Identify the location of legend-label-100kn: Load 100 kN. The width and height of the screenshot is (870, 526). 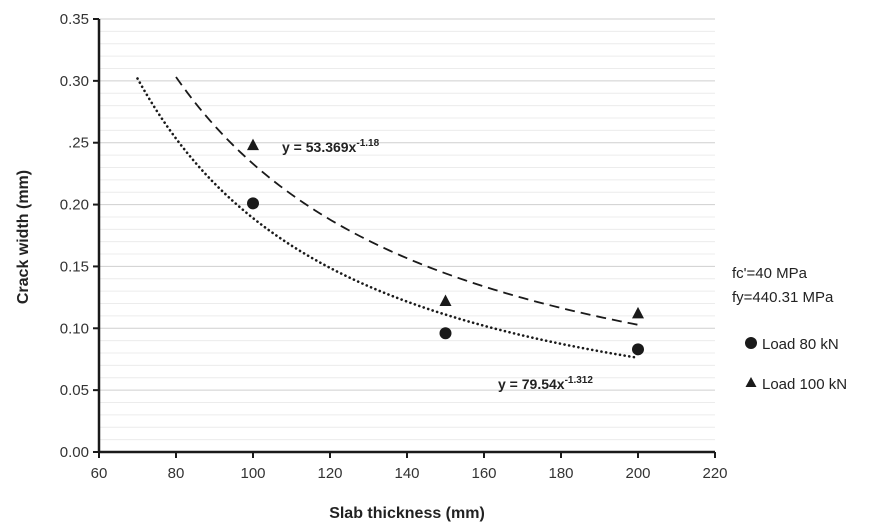
(804, 384).